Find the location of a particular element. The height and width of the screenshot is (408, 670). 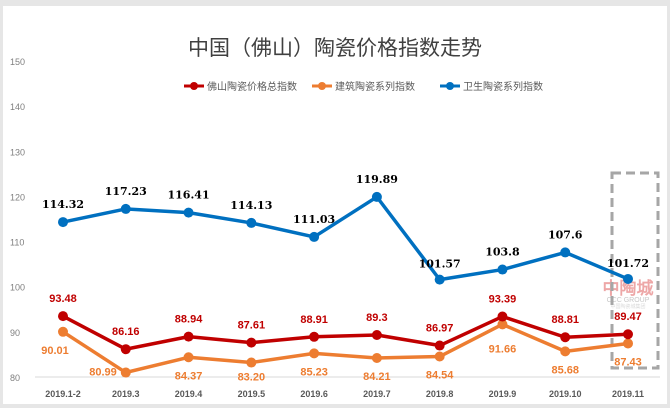

legend: 佛山陶瓷价格总指数 建筑陶瓷系列指数 卫生陶瓷系列指数 is located at coordinates (363, 86).